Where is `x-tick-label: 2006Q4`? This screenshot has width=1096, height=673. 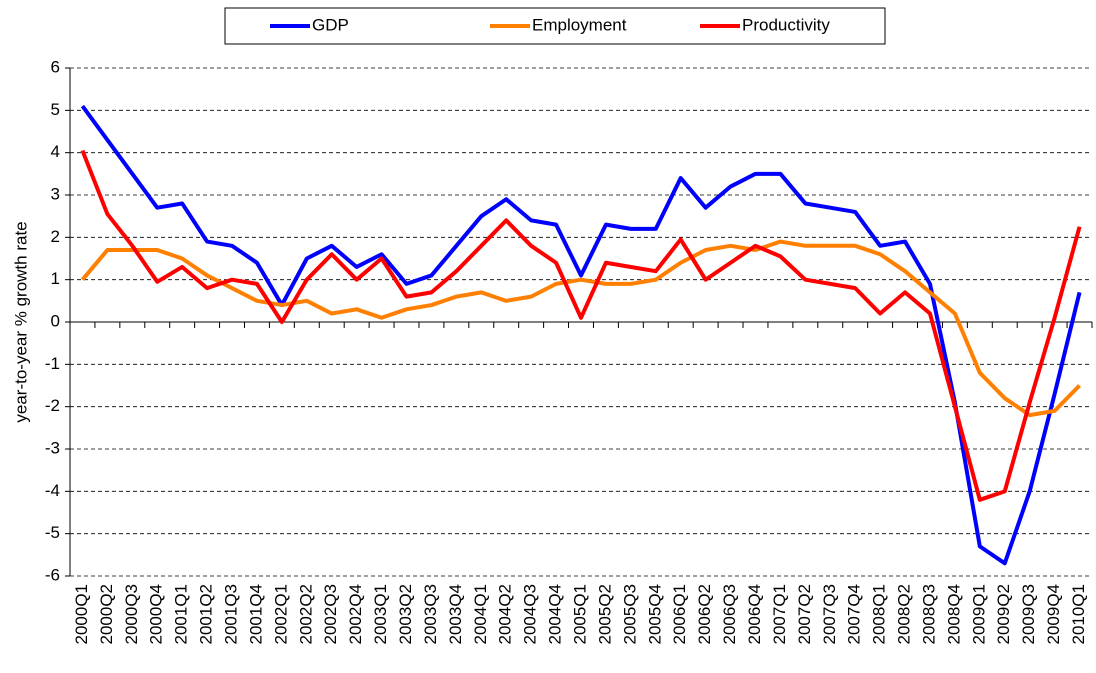 x-tick-label: 2006Q4 is located at coordinates (754, 614).